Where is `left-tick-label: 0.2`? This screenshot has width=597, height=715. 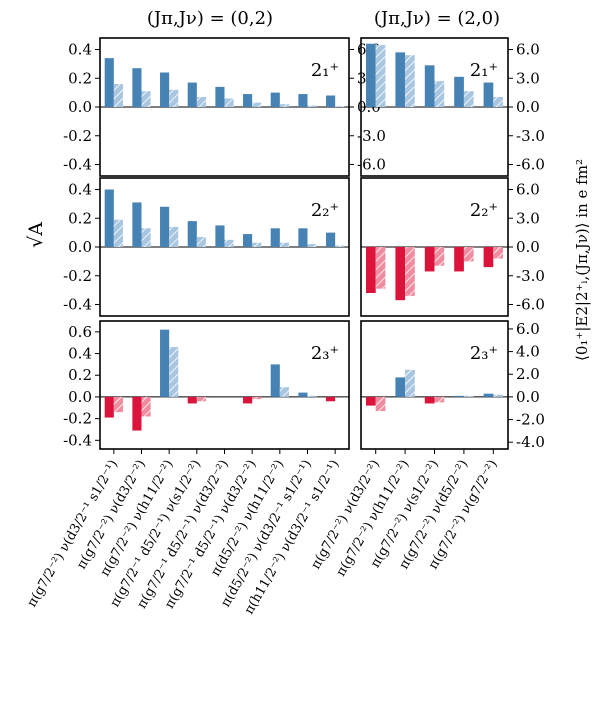
left-tick-label: 0.2 is located at coordinates (80, 375).